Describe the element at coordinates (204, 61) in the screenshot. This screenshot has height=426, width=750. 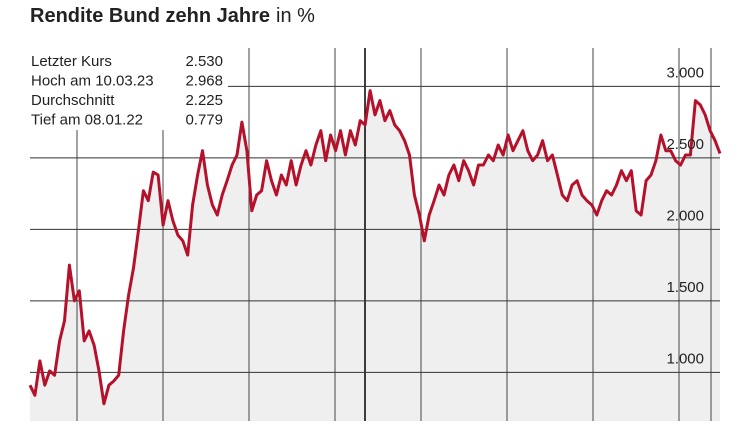
I see `stat-value: 2.530` at that location.